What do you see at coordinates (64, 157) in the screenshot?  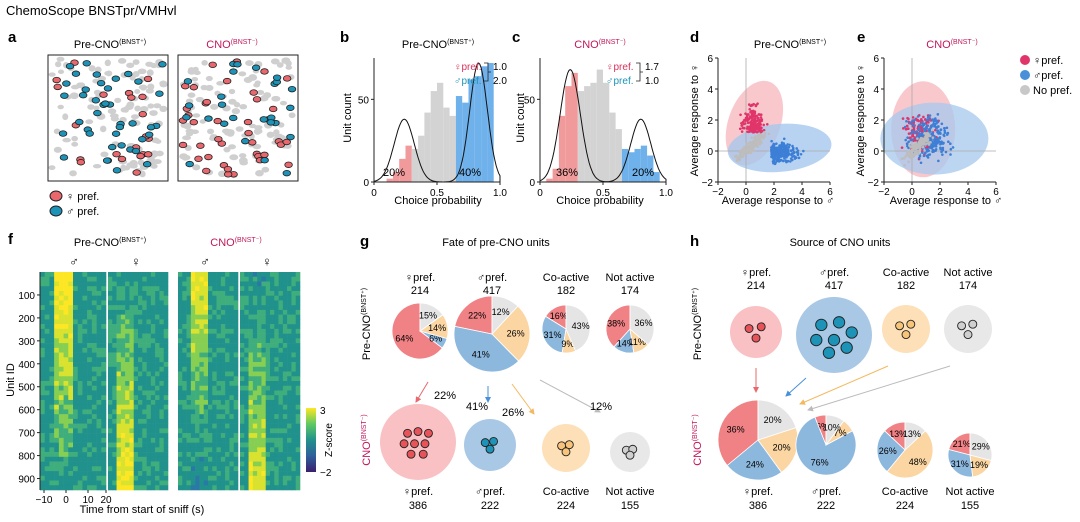 I see `cell-male-pref` at bounding box center [64, 157].